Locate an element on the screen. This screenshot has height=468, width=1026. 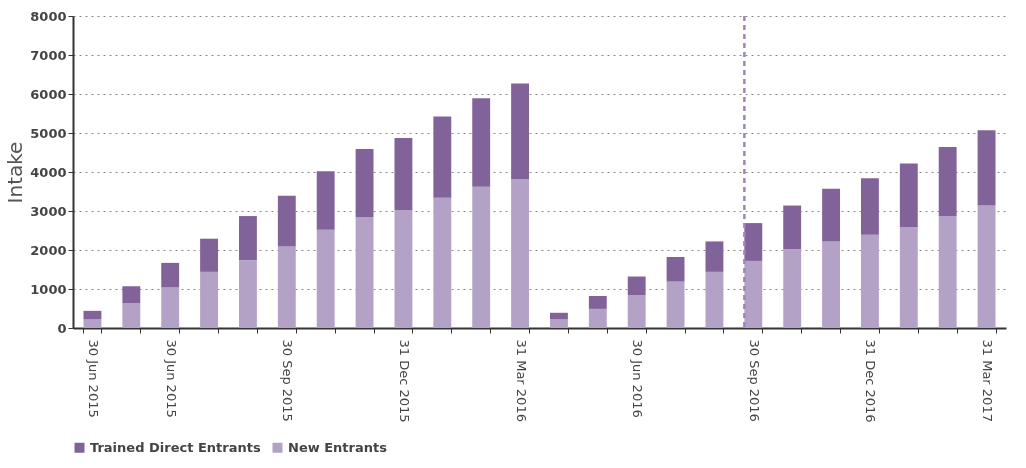
y-tick-label: 8000 is located at coordinates (48, 16).